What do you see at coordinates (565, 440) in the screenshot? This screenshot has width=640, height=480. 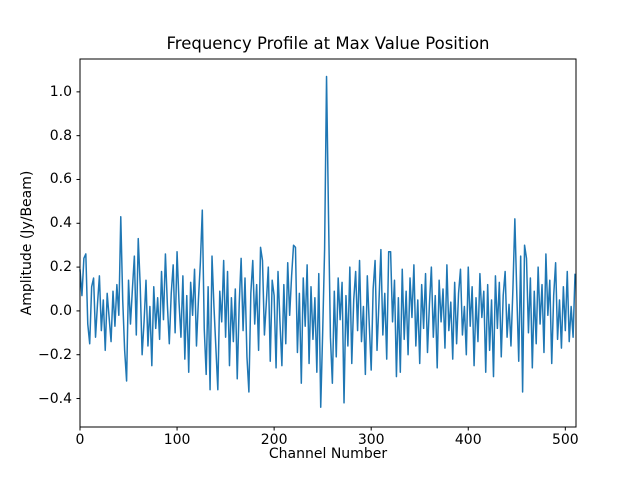 I see `x-tick-label: 500` at bounding box center [565, 440].